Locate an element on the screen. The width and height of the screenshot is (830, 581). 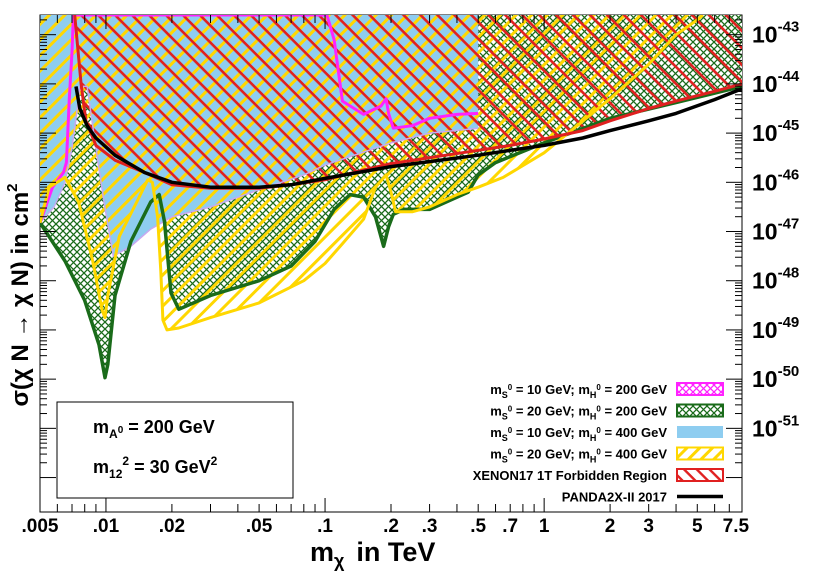
y-tick-label: 10-50 is located at coordinates (775, 377).